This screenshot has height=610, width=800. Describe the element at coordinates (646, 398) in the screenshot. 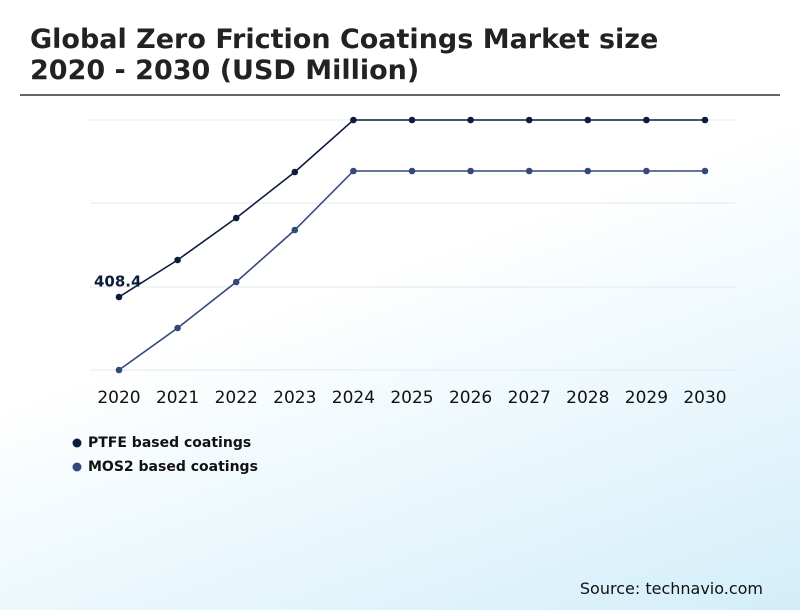

I see `x-tick-label: 2029` at that location.